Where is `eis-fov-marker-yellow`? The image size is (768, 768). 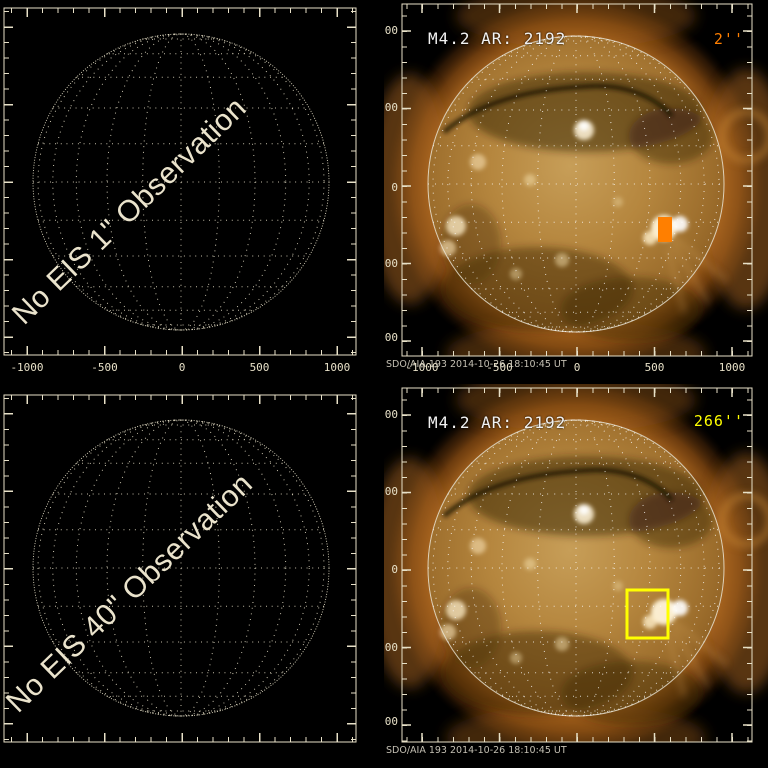
eis-fov-marker-yellow is located at coordinates (647, 614).